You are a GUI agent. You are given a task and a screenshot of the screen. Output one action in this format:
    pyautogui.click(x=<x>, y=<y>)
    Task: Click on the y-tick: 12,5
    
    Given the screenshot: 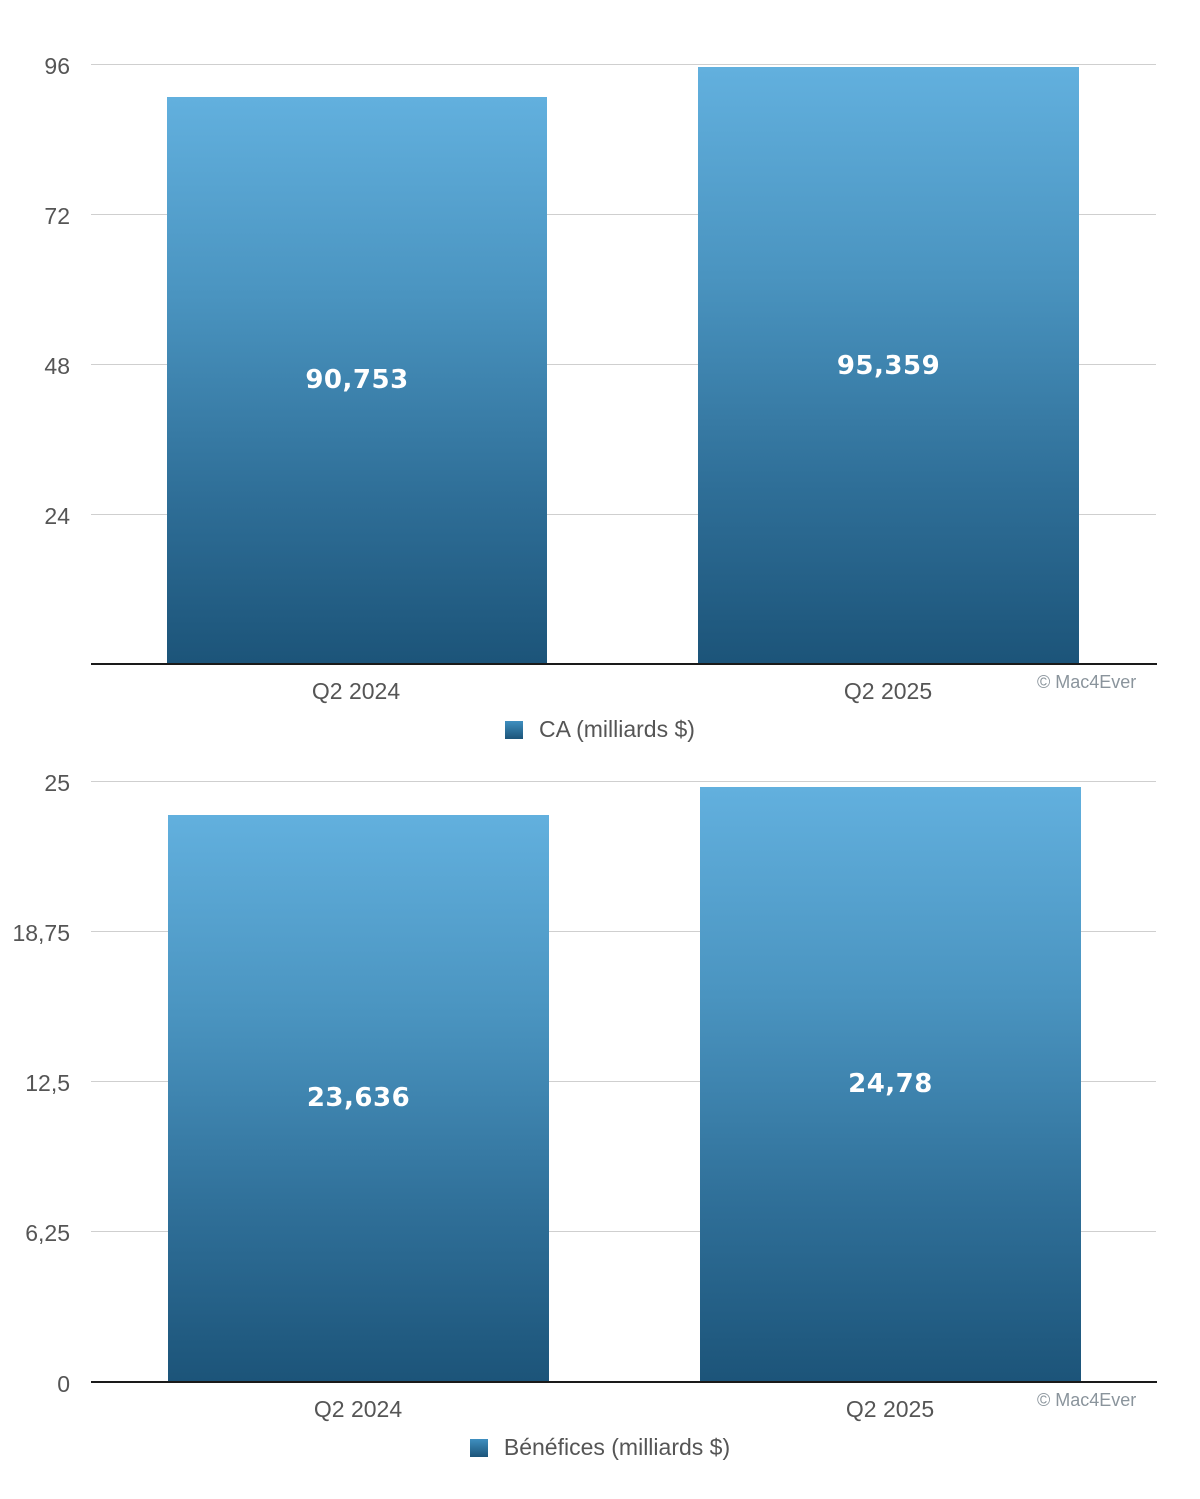 What is the action you would take?
    pyautogui.click(x=47, y=1083)
    